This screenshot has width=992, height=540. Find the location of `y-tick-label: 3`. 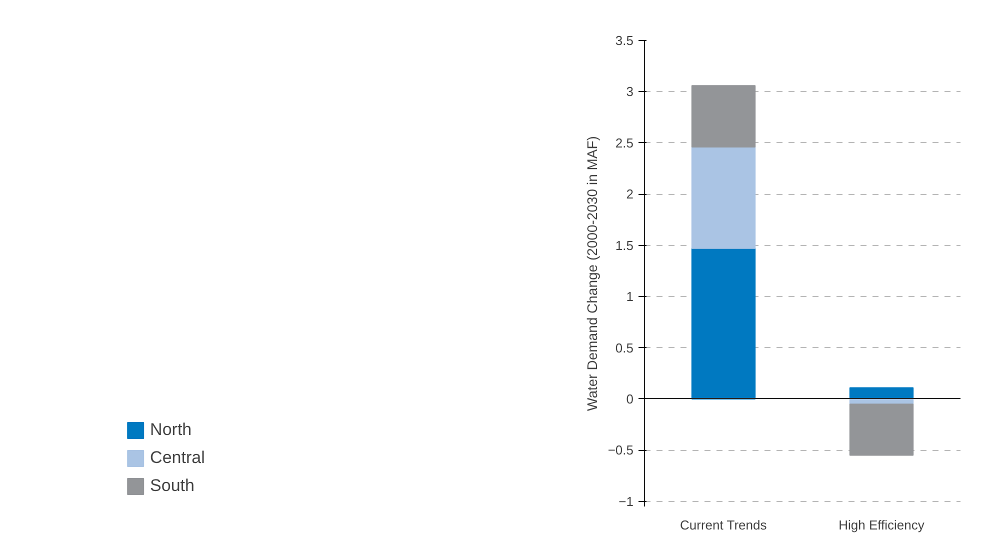

y-tick-label: 3 is located at coordinates (630, 92).